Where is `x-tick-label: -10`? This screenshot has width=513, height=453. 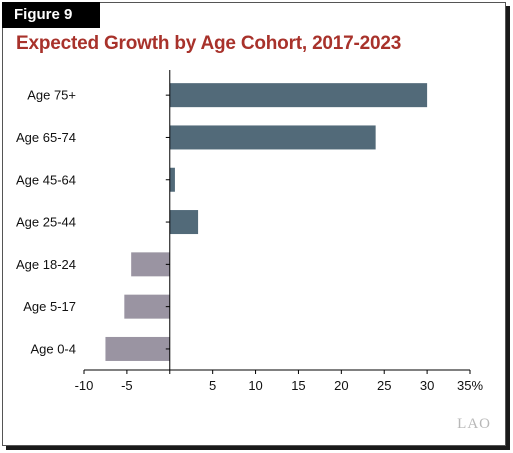
x-tick-label: -10 is located at coordinates (84, 385).